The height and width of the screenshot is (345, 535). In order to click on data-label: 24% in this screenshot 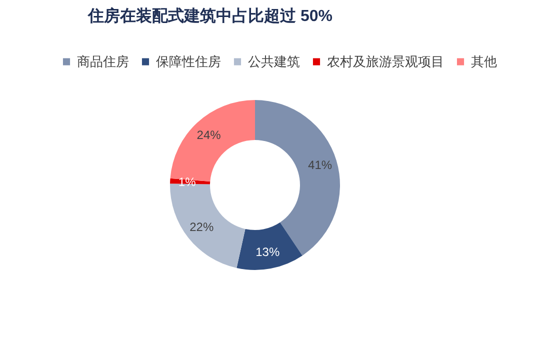, I will do `click(209, 135)`.